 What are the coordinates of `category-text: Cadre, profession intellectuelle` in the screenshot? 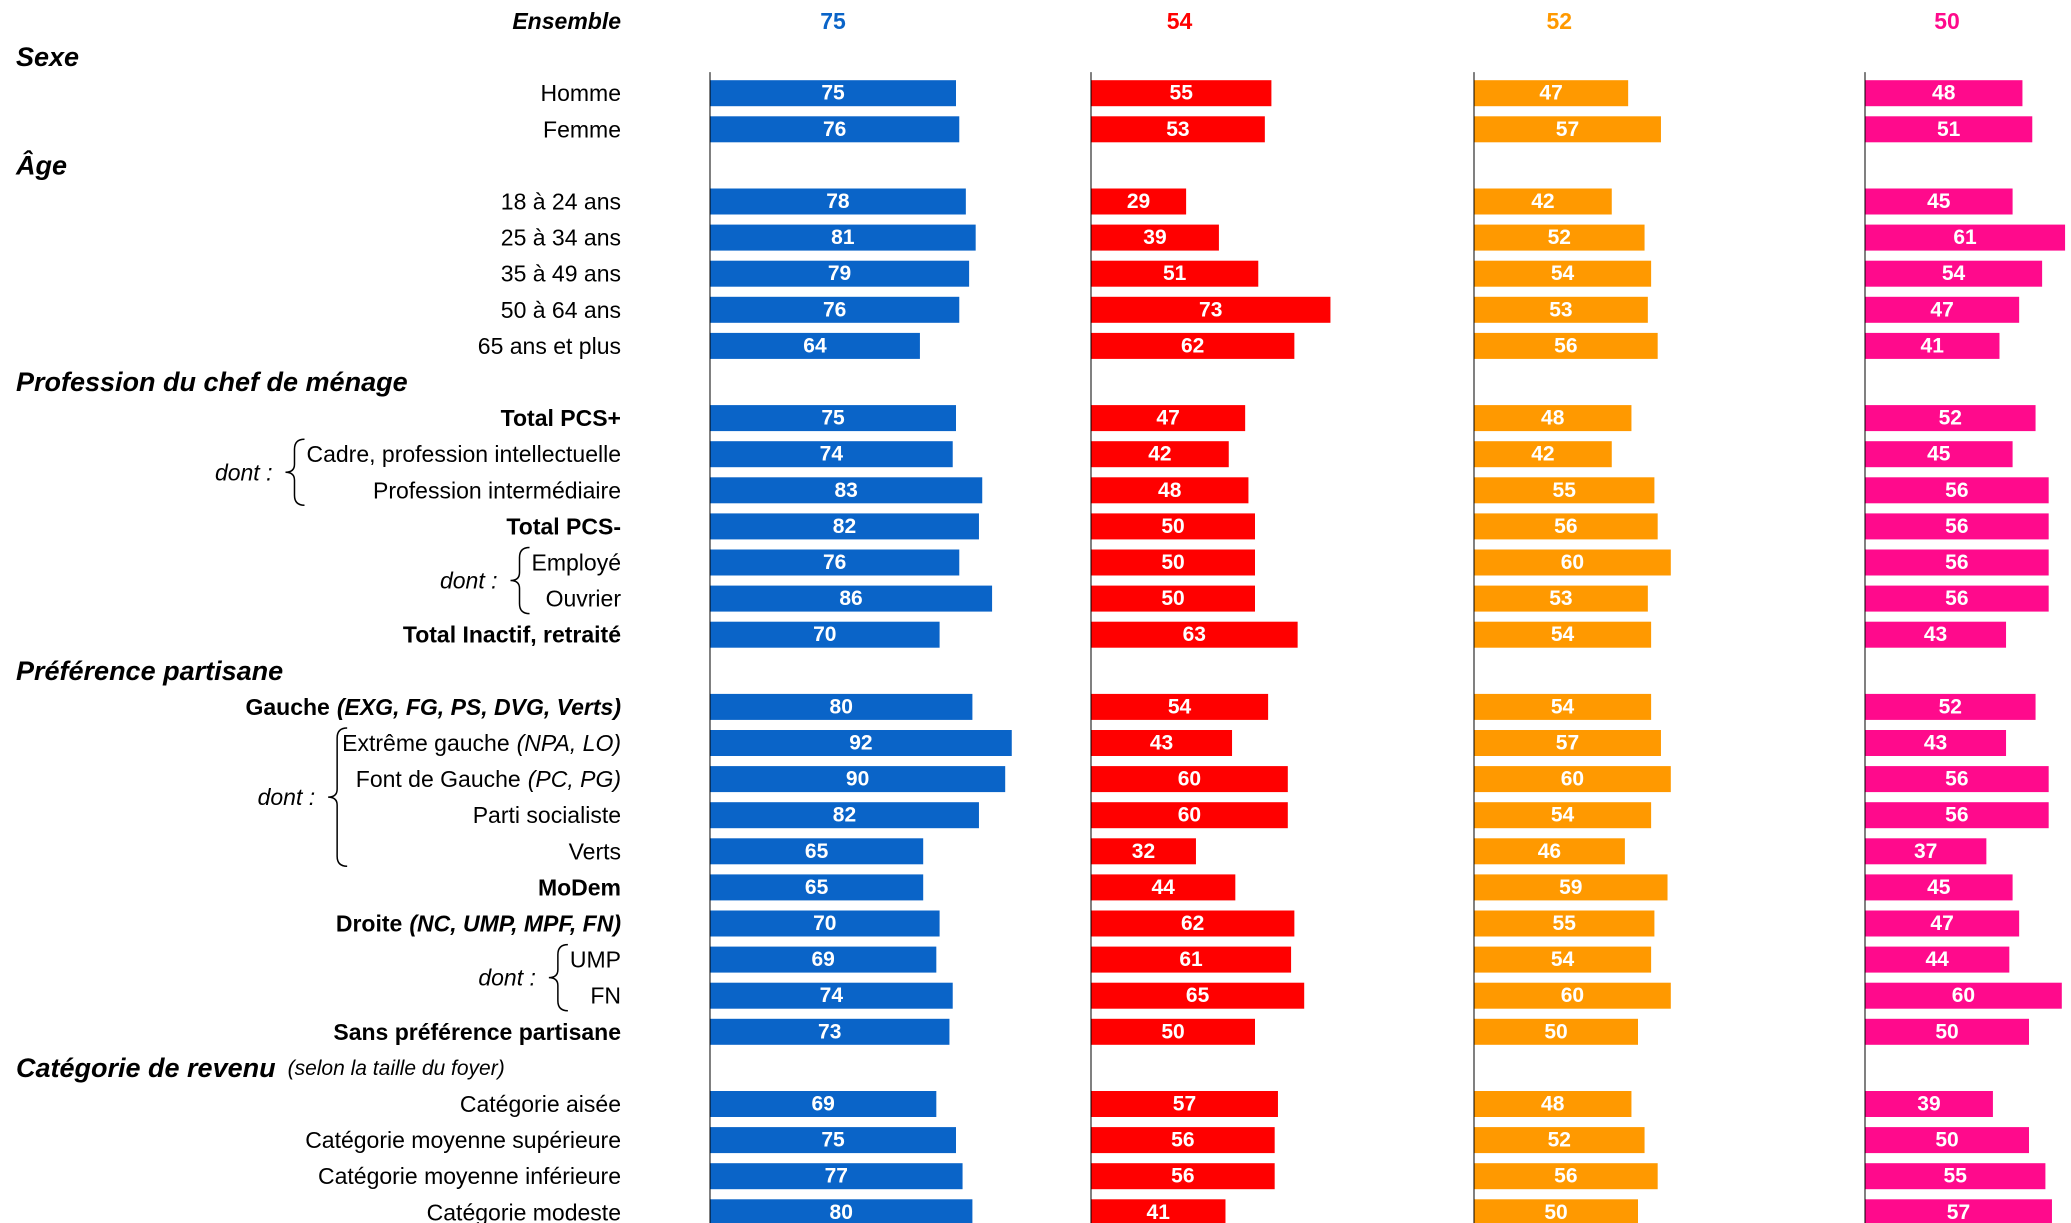 It's located at (463, 454).